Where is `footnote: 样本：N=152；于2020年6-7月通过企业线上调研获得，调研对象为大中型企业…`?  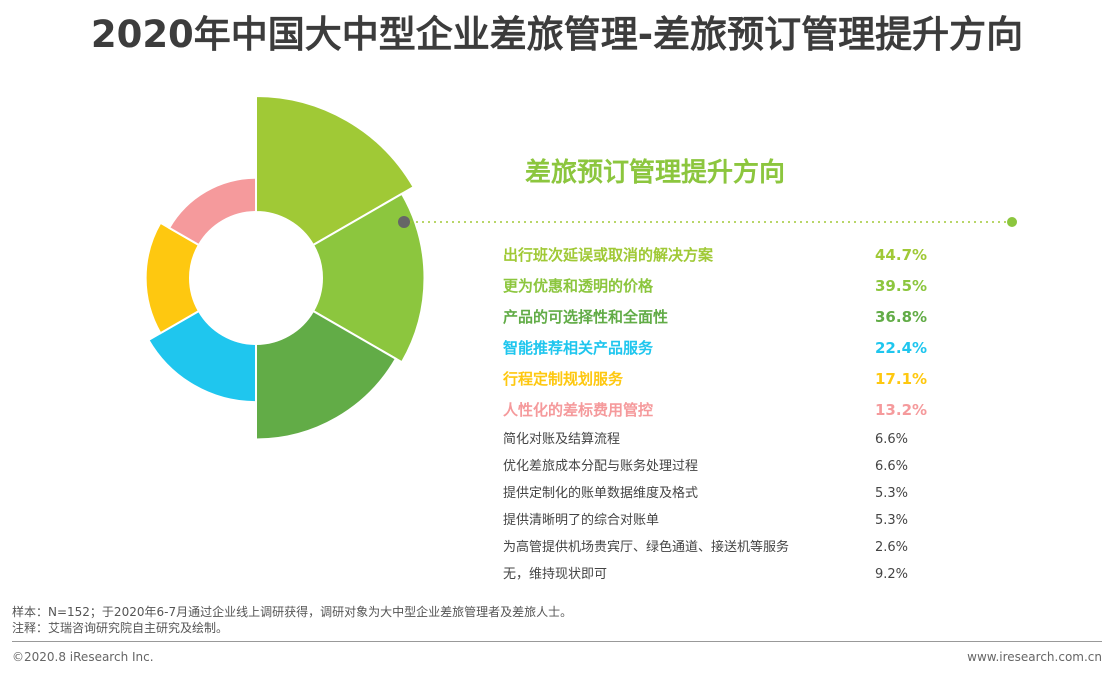 footnote: 样本：N=152；于2020年6-7月通过企业线上调研获得，调研对象为大中型企业… is located at coordinates (292, 620).